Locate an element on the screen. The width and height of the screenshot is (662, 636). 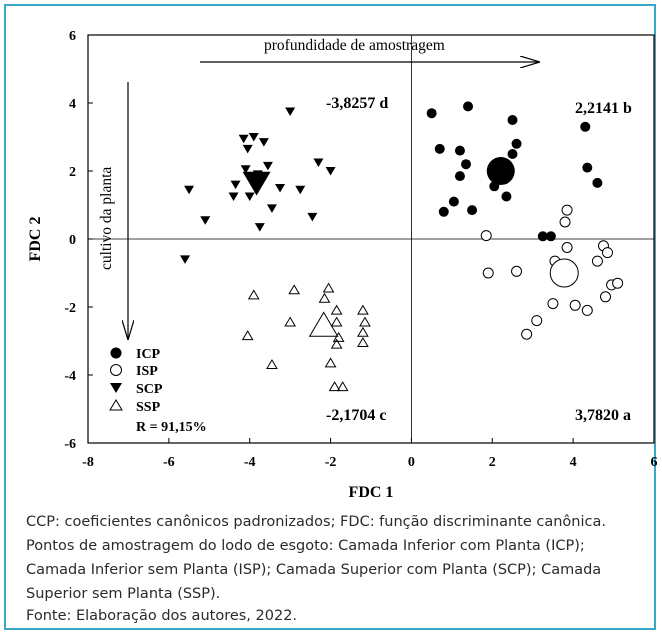
x-axis-ticks: -8 -6 -4 -2 0 2 4 6 is located at coordinates (370, 454).